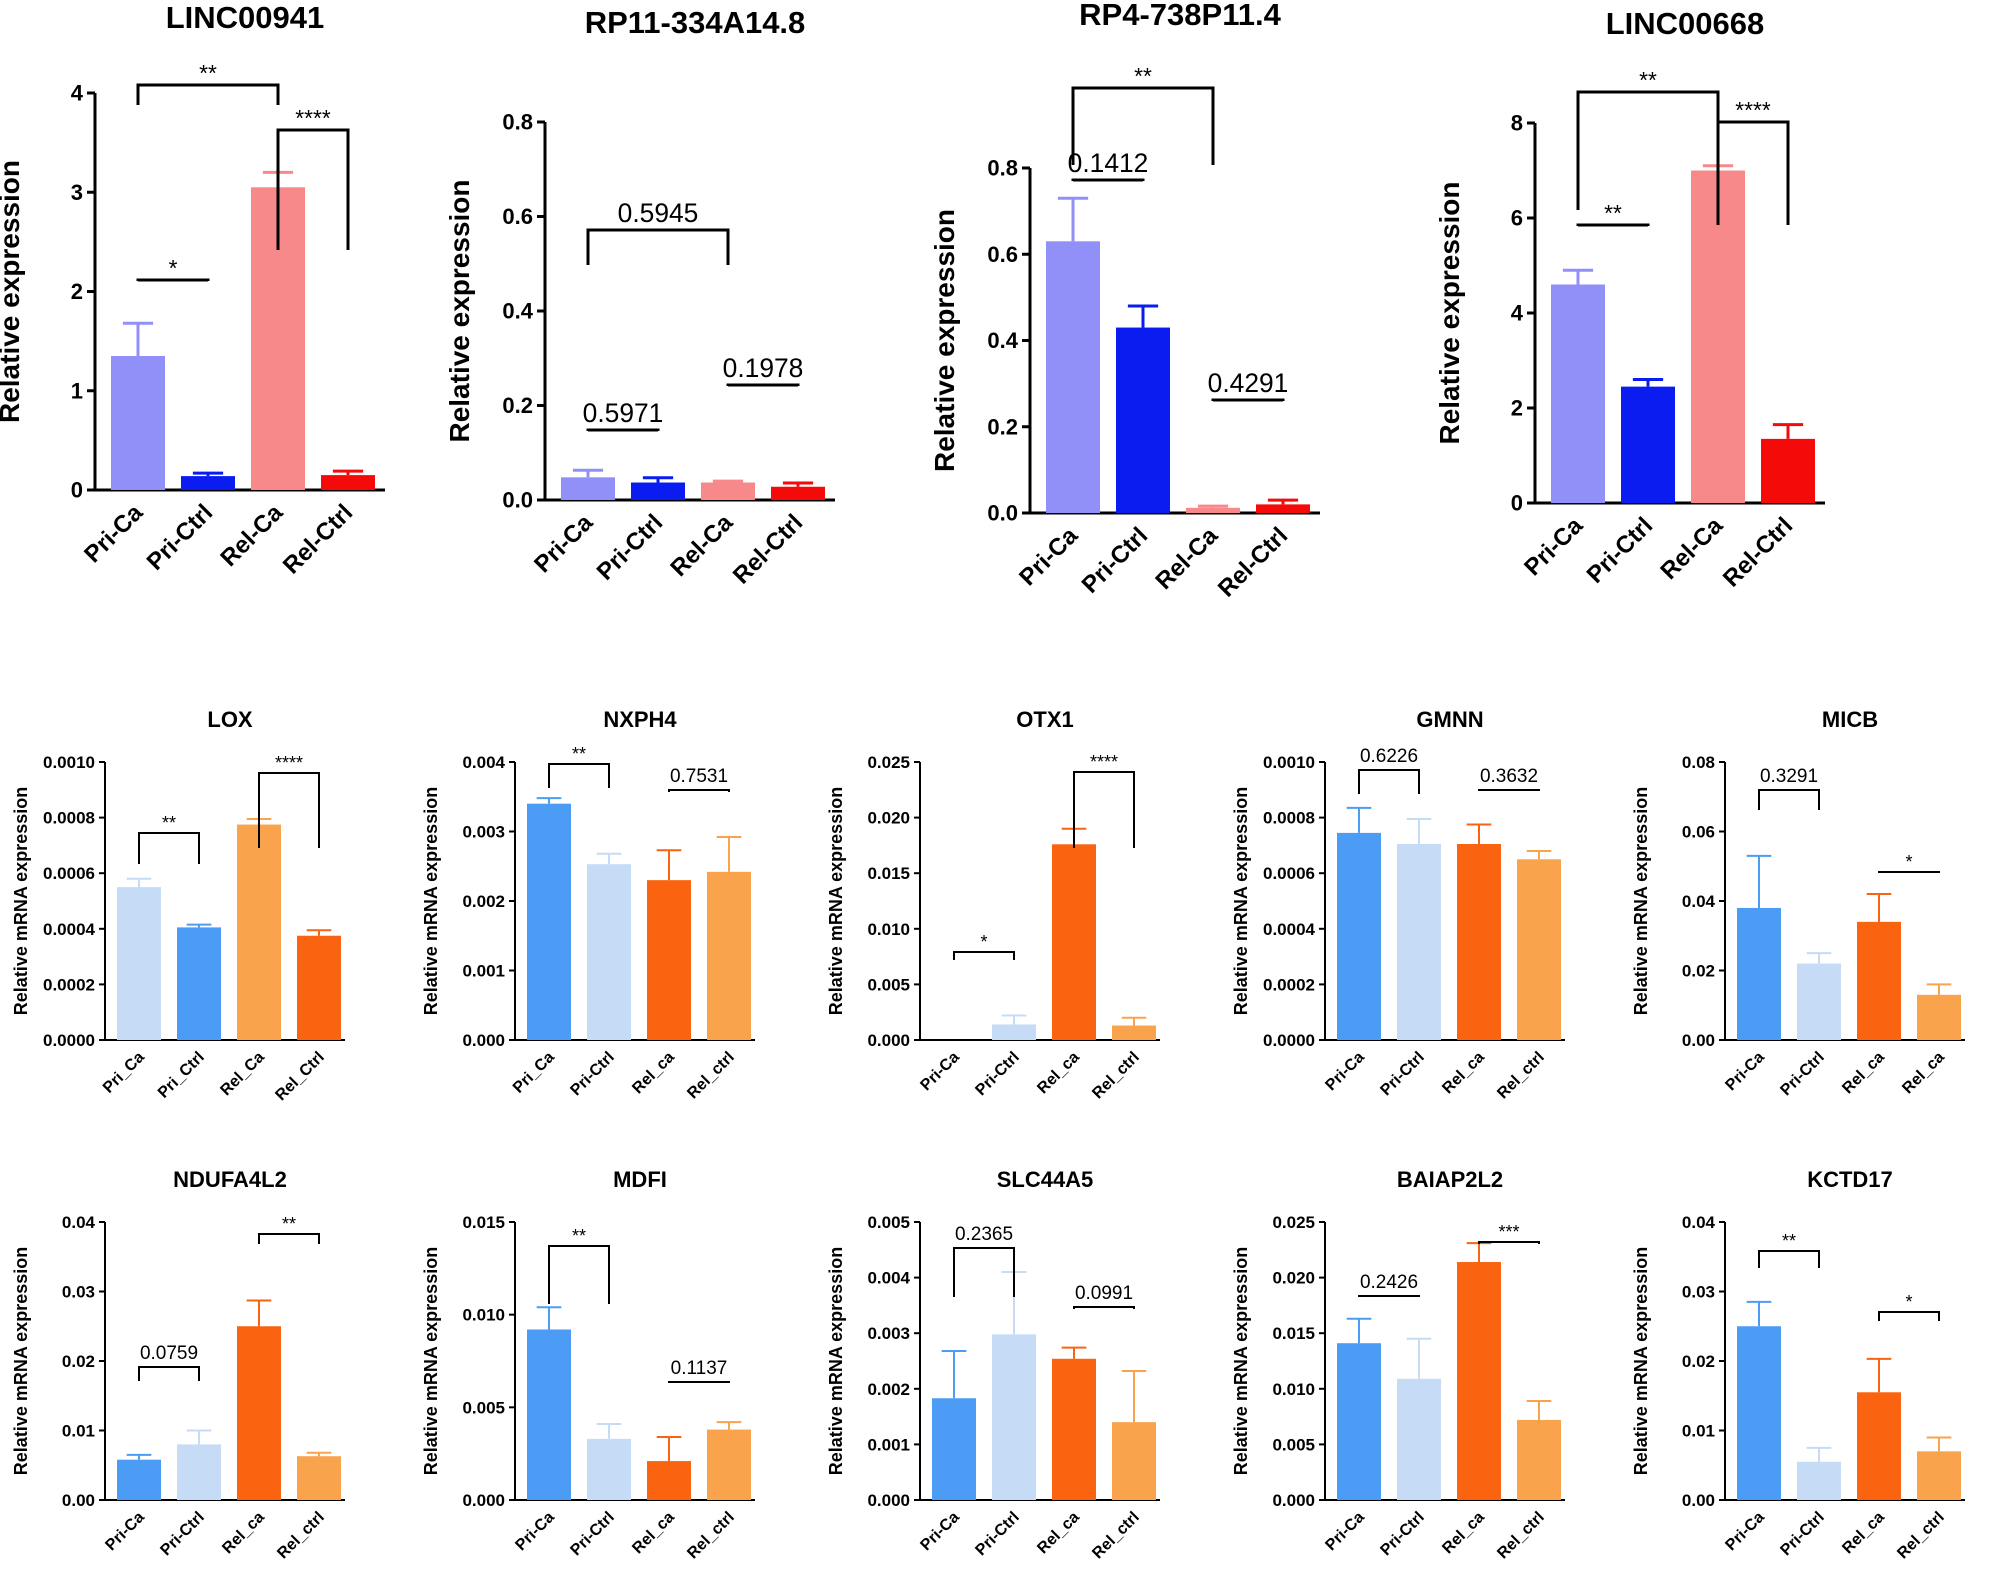 The image size is (2008, 1585). What do you see at coordinates (1449, 719) in the screenshot?
I see `chart-title: GMNN` at bounding box center [1449, 719].